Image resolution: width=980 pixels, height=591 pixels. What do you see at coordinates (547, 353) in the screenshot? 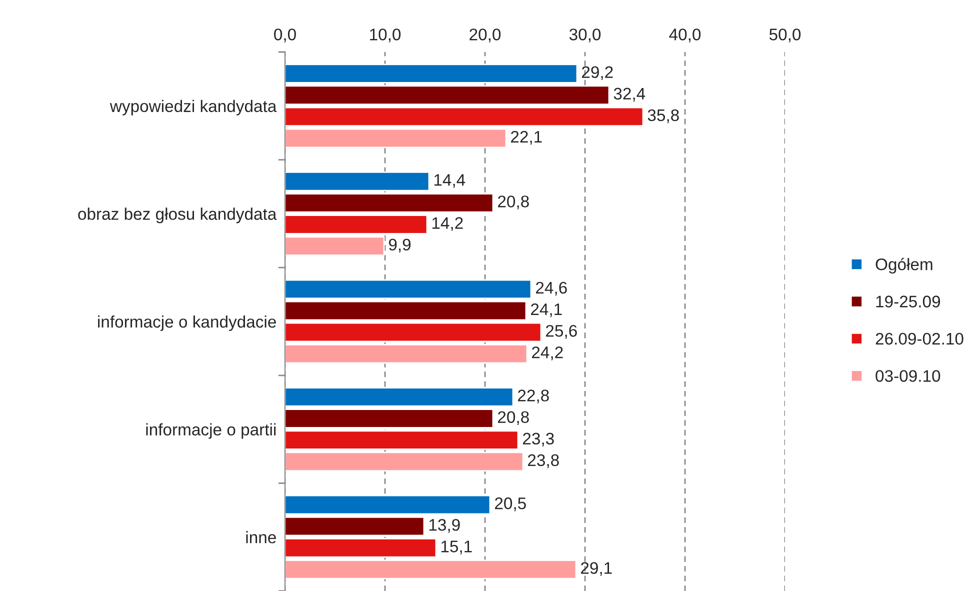
I see `data-label: 24,2` at bounding box center [547, 353].